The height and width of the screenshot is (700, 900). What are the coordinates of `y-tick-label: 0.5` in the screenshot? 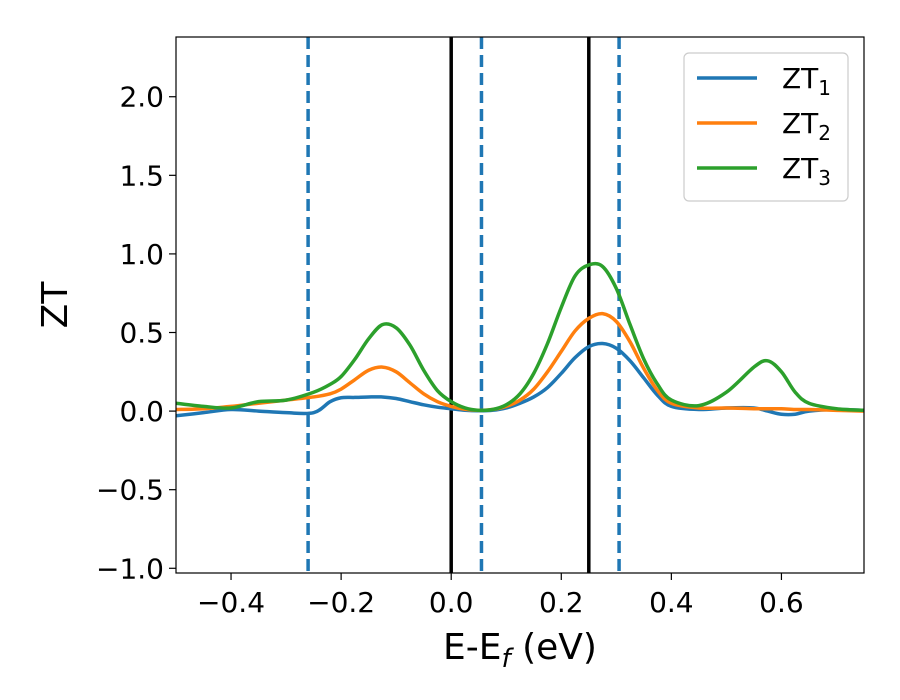 It's located at (141, 333).